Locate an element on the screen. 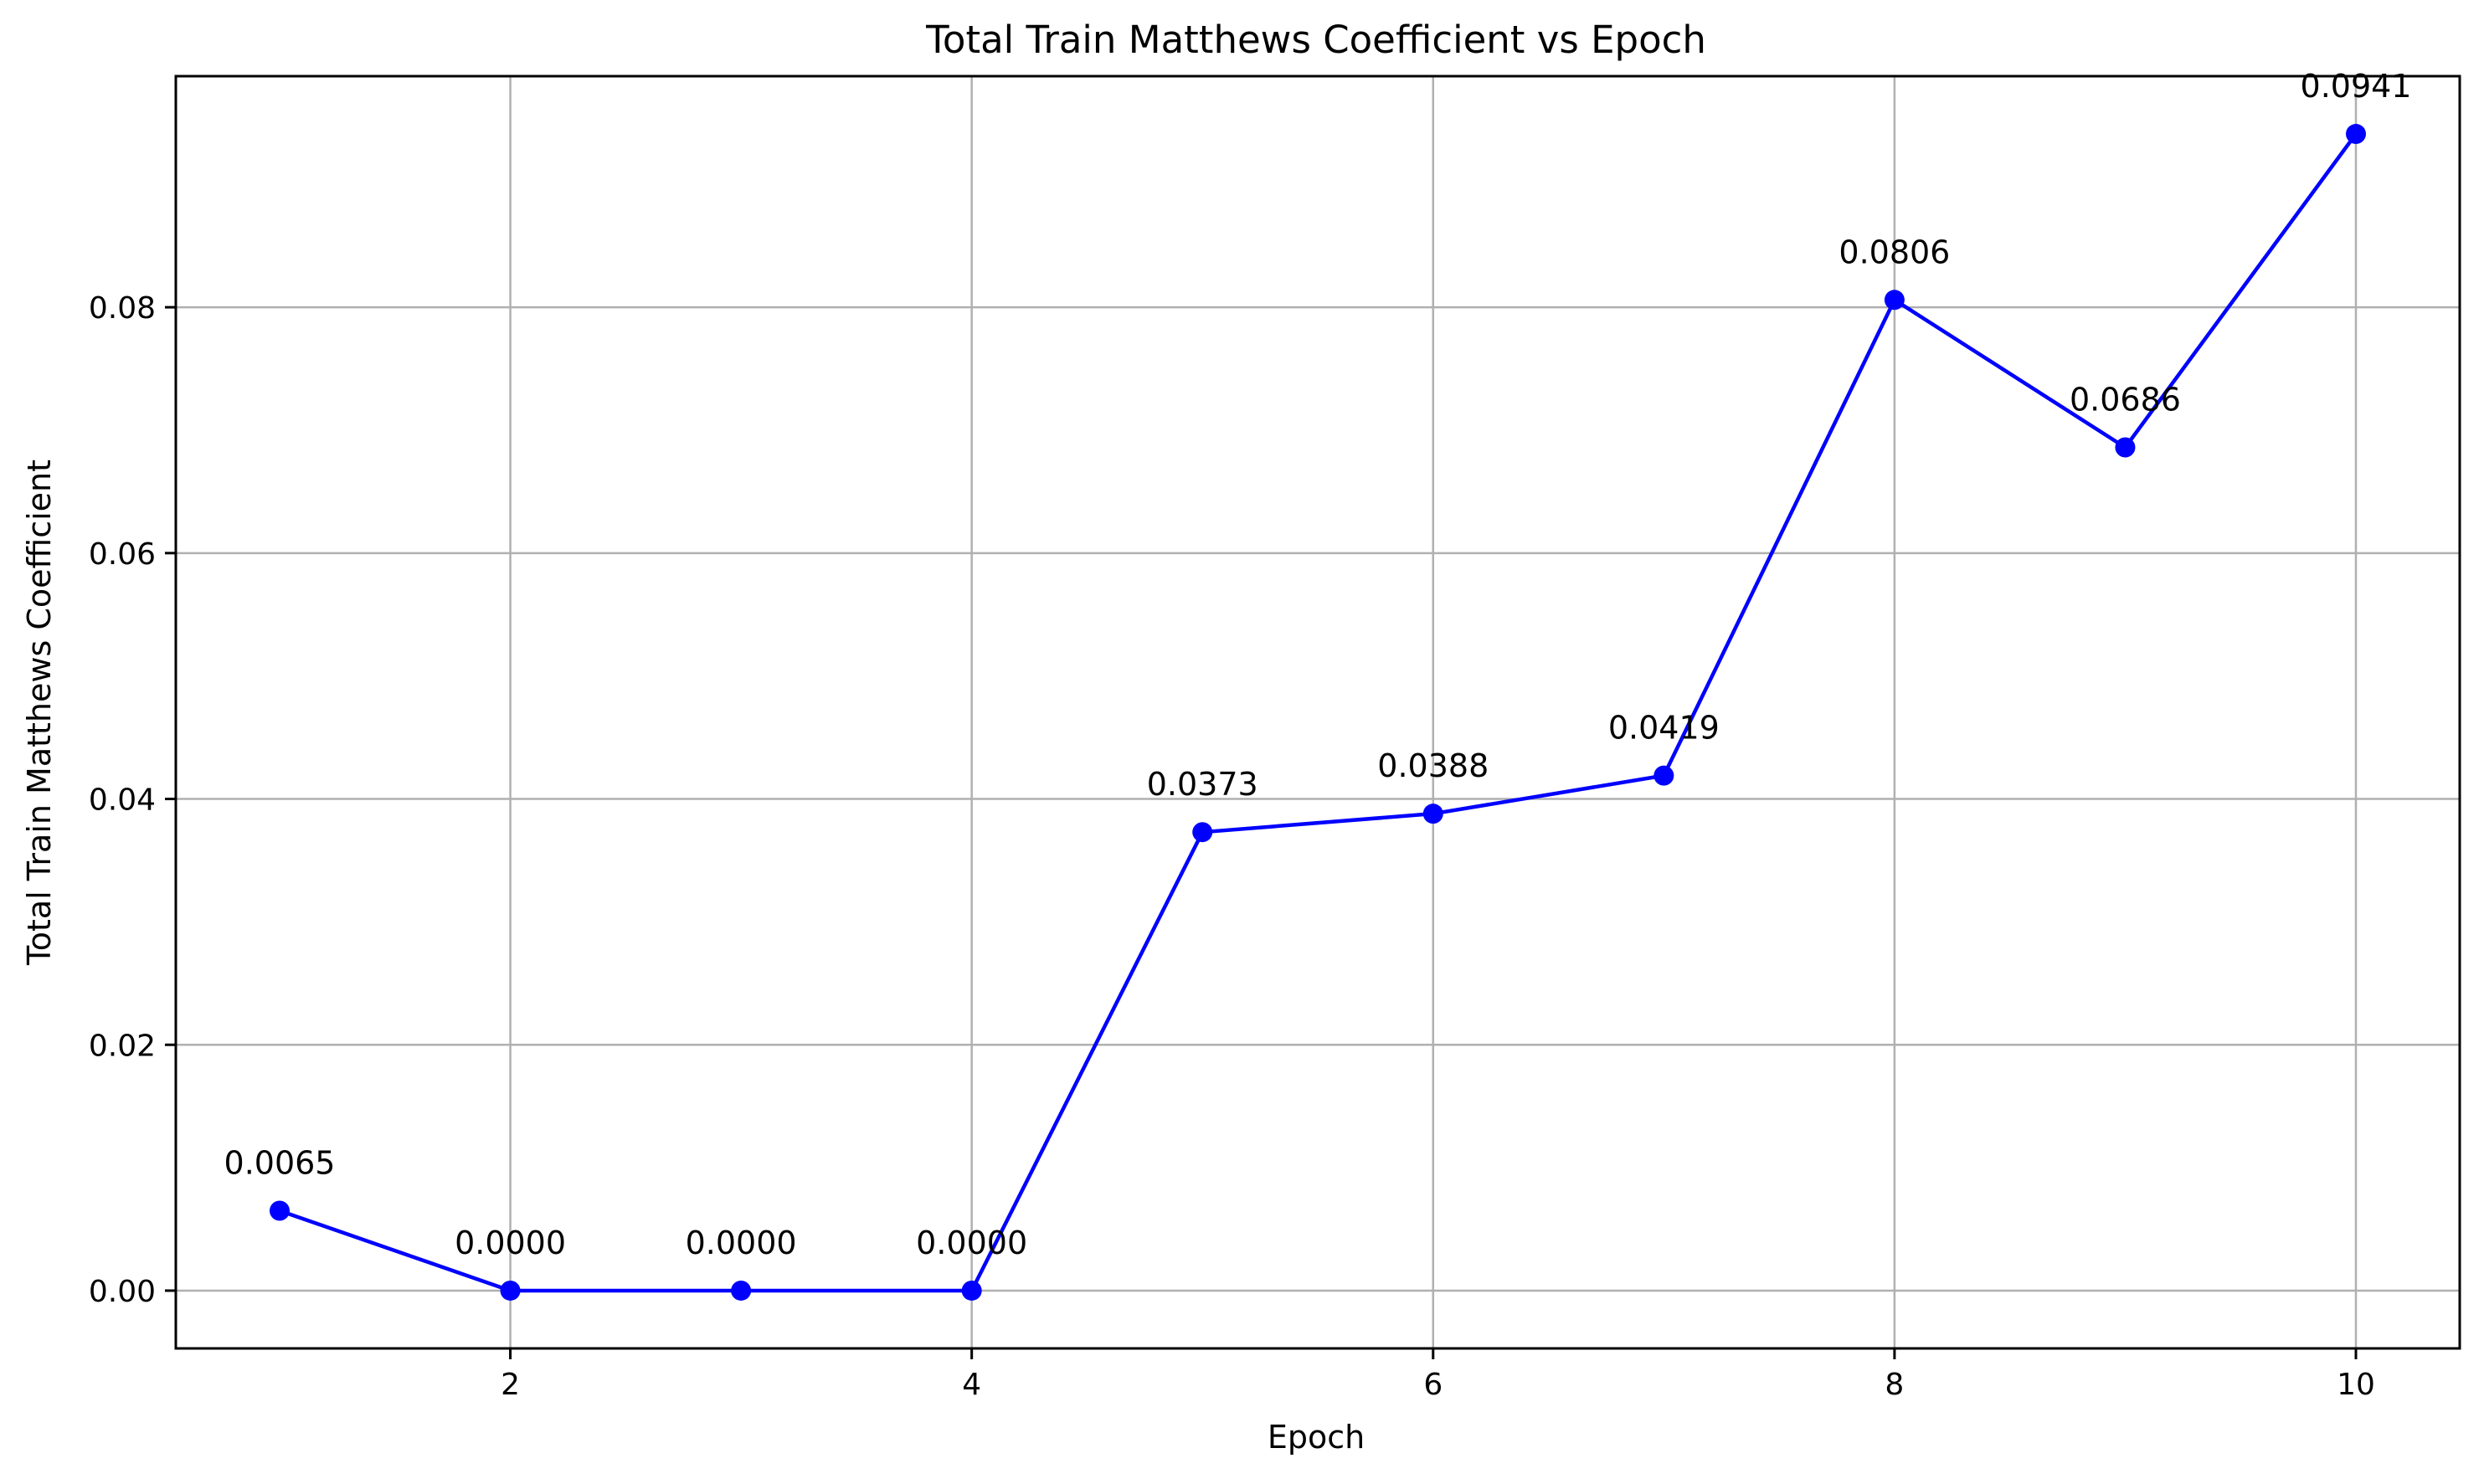  data-label: 0.0941 is located at coordinates (2357, 87).